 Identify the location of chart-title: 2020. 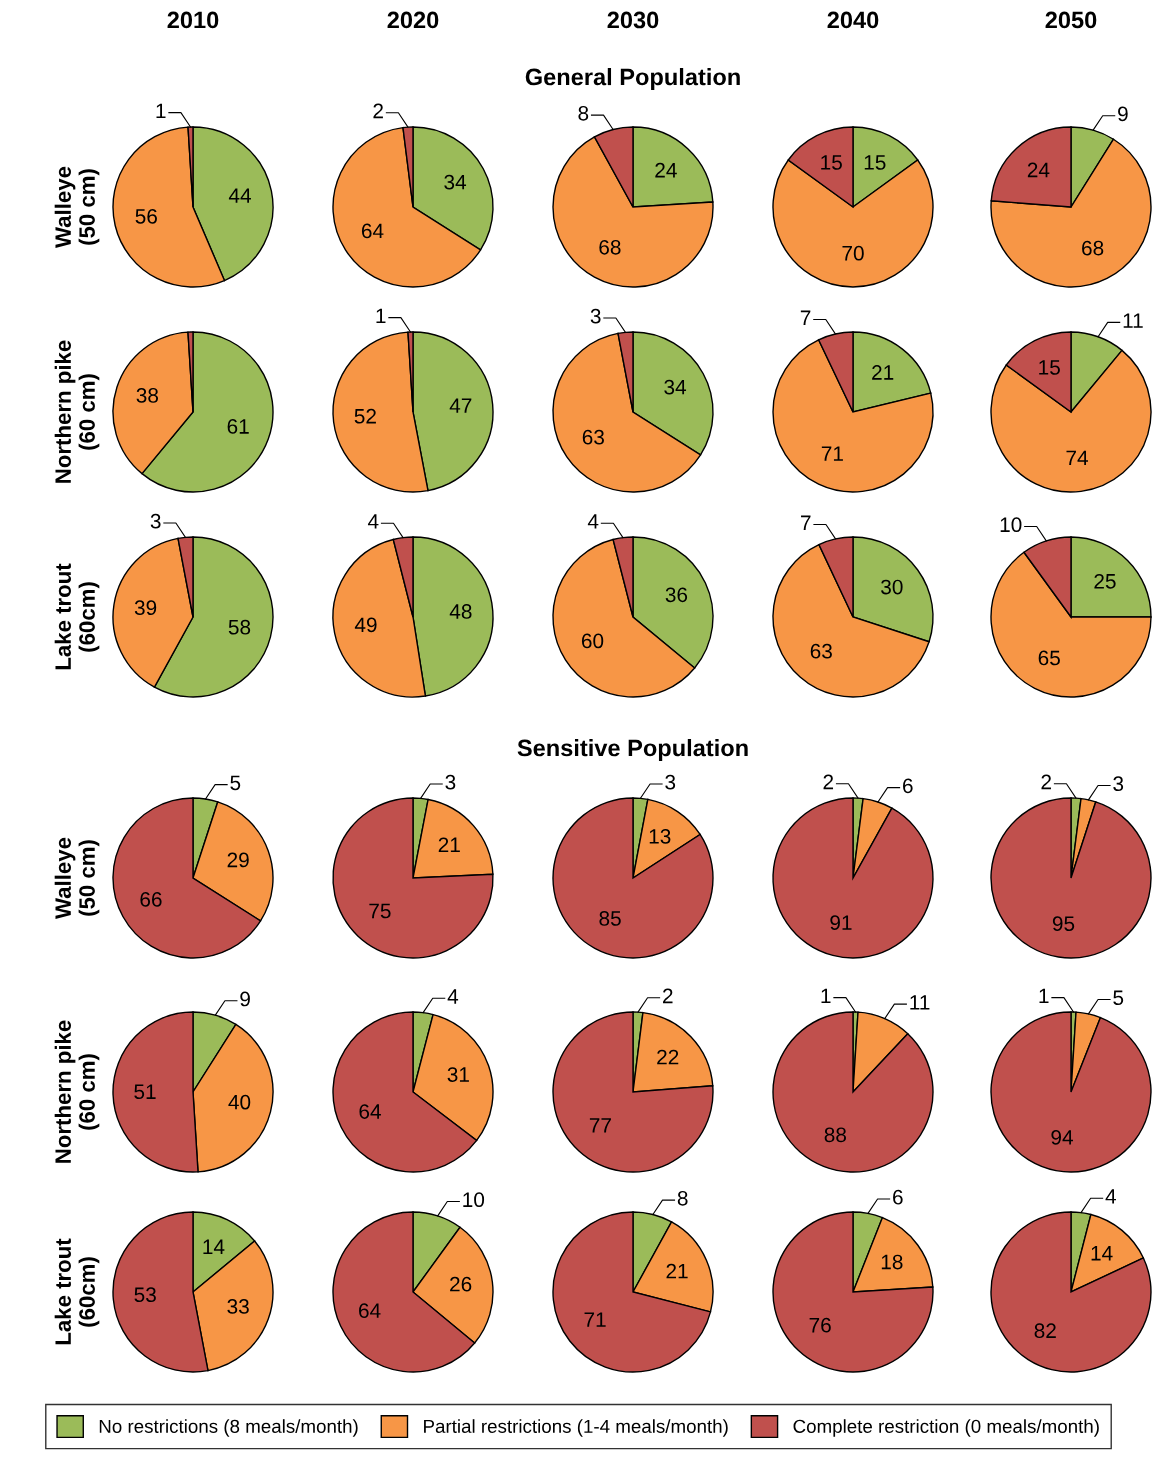
(413, 20).